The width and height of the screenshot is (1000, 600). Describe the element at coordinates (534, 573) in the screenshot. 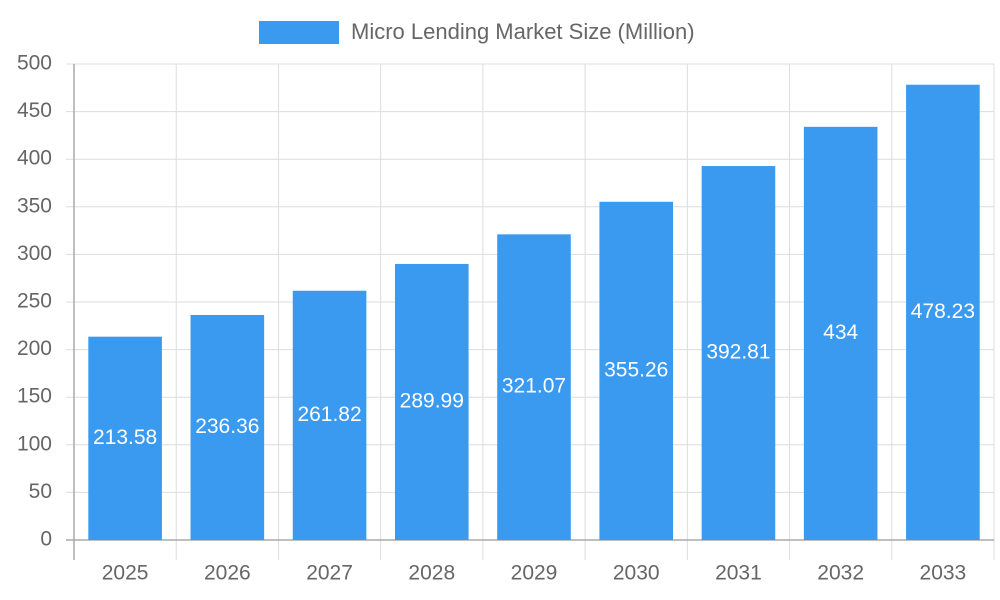

I see `x-tick-label: 2029` at that location.